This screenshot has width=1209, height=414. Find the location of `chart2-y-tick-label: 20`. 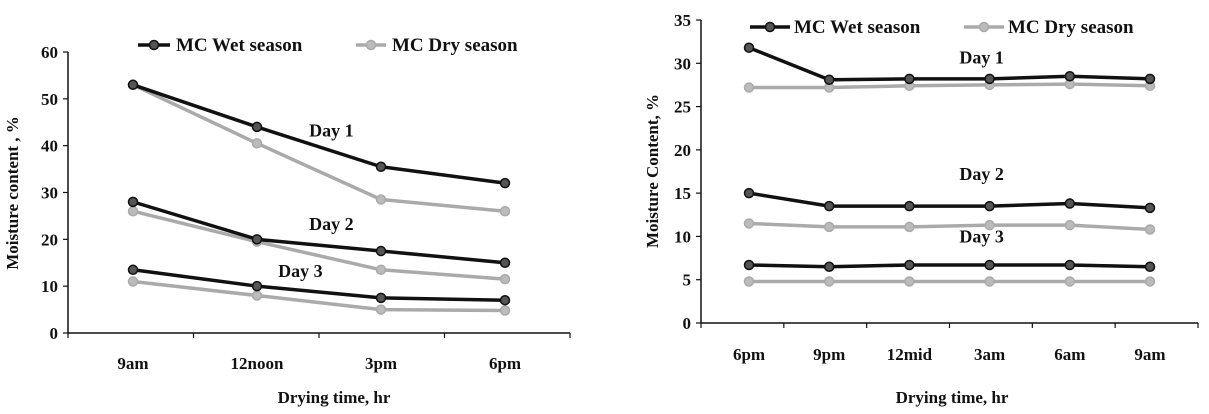

chart2-y-tick-label: 20 is located at coordinates (682, 150).